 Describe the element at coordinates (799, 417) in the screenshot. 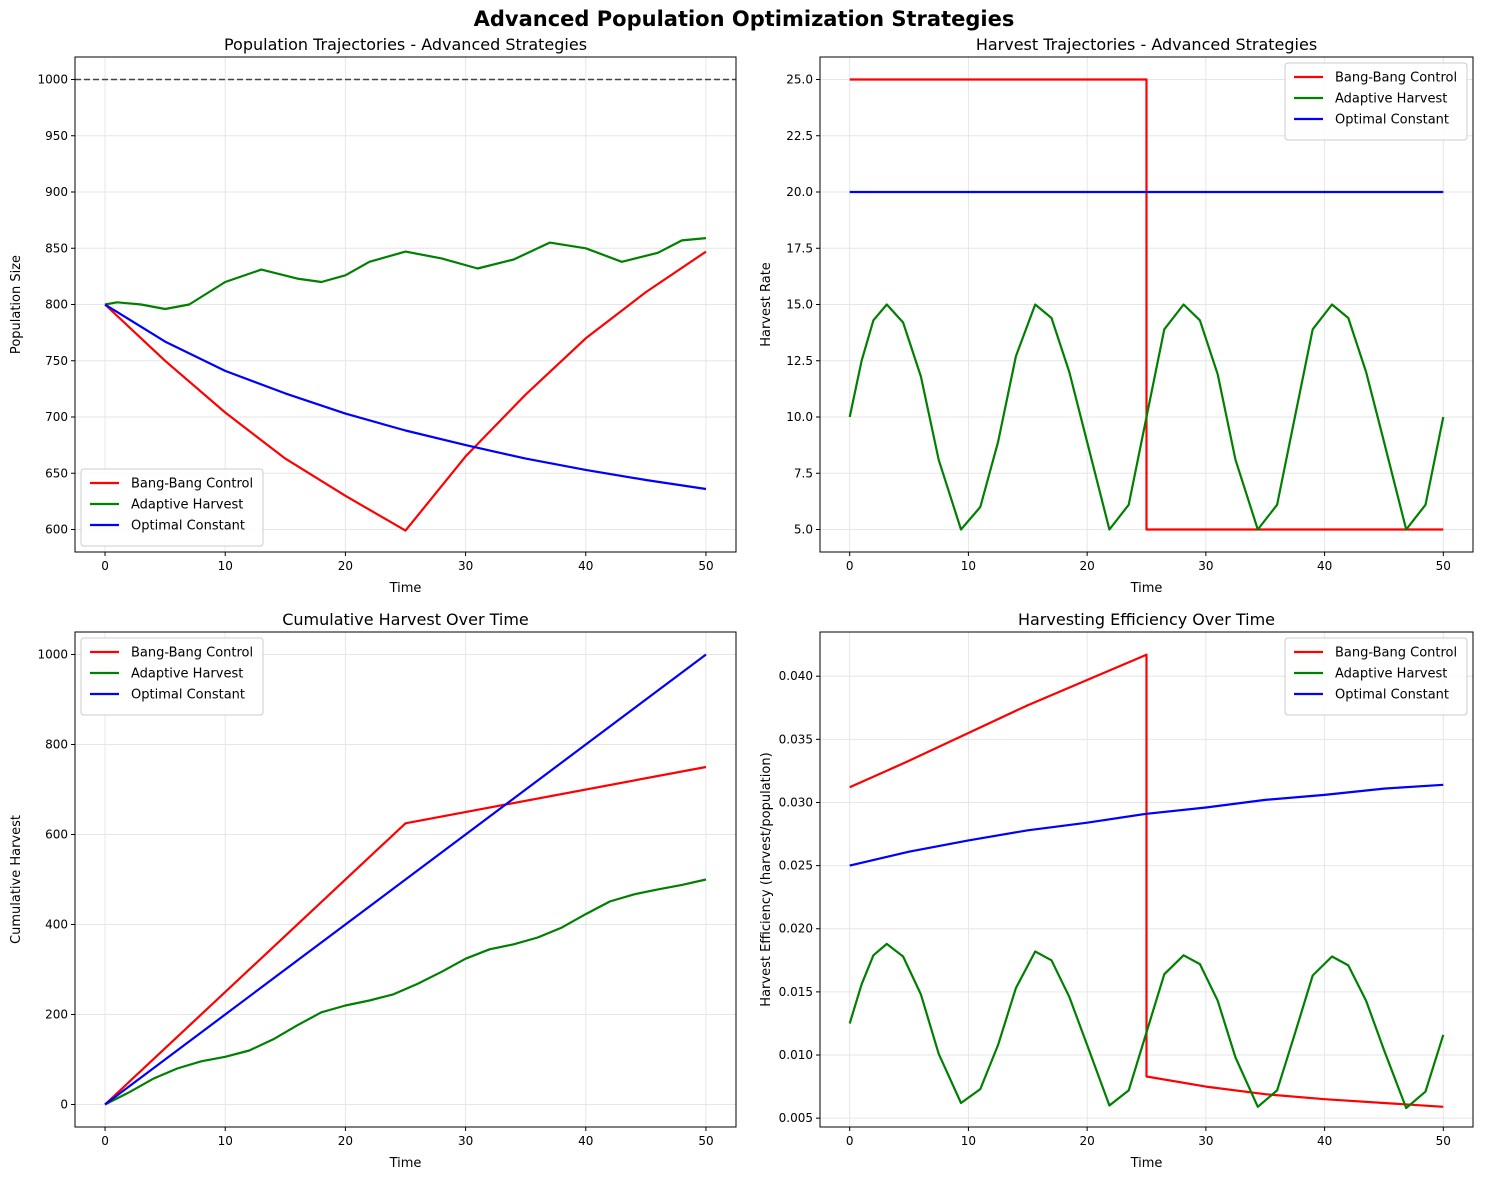

I see `y-tick-label: 10.0` at that location.